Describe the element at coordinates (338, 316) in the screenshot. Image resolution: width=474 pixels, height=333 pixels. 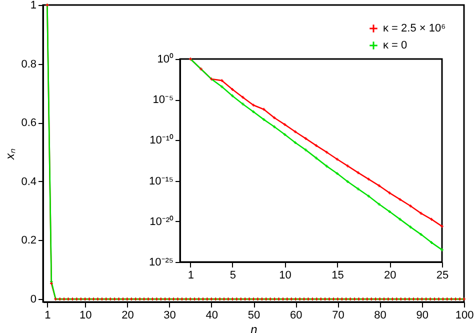
I see `x-tick-label: 70` at that location.